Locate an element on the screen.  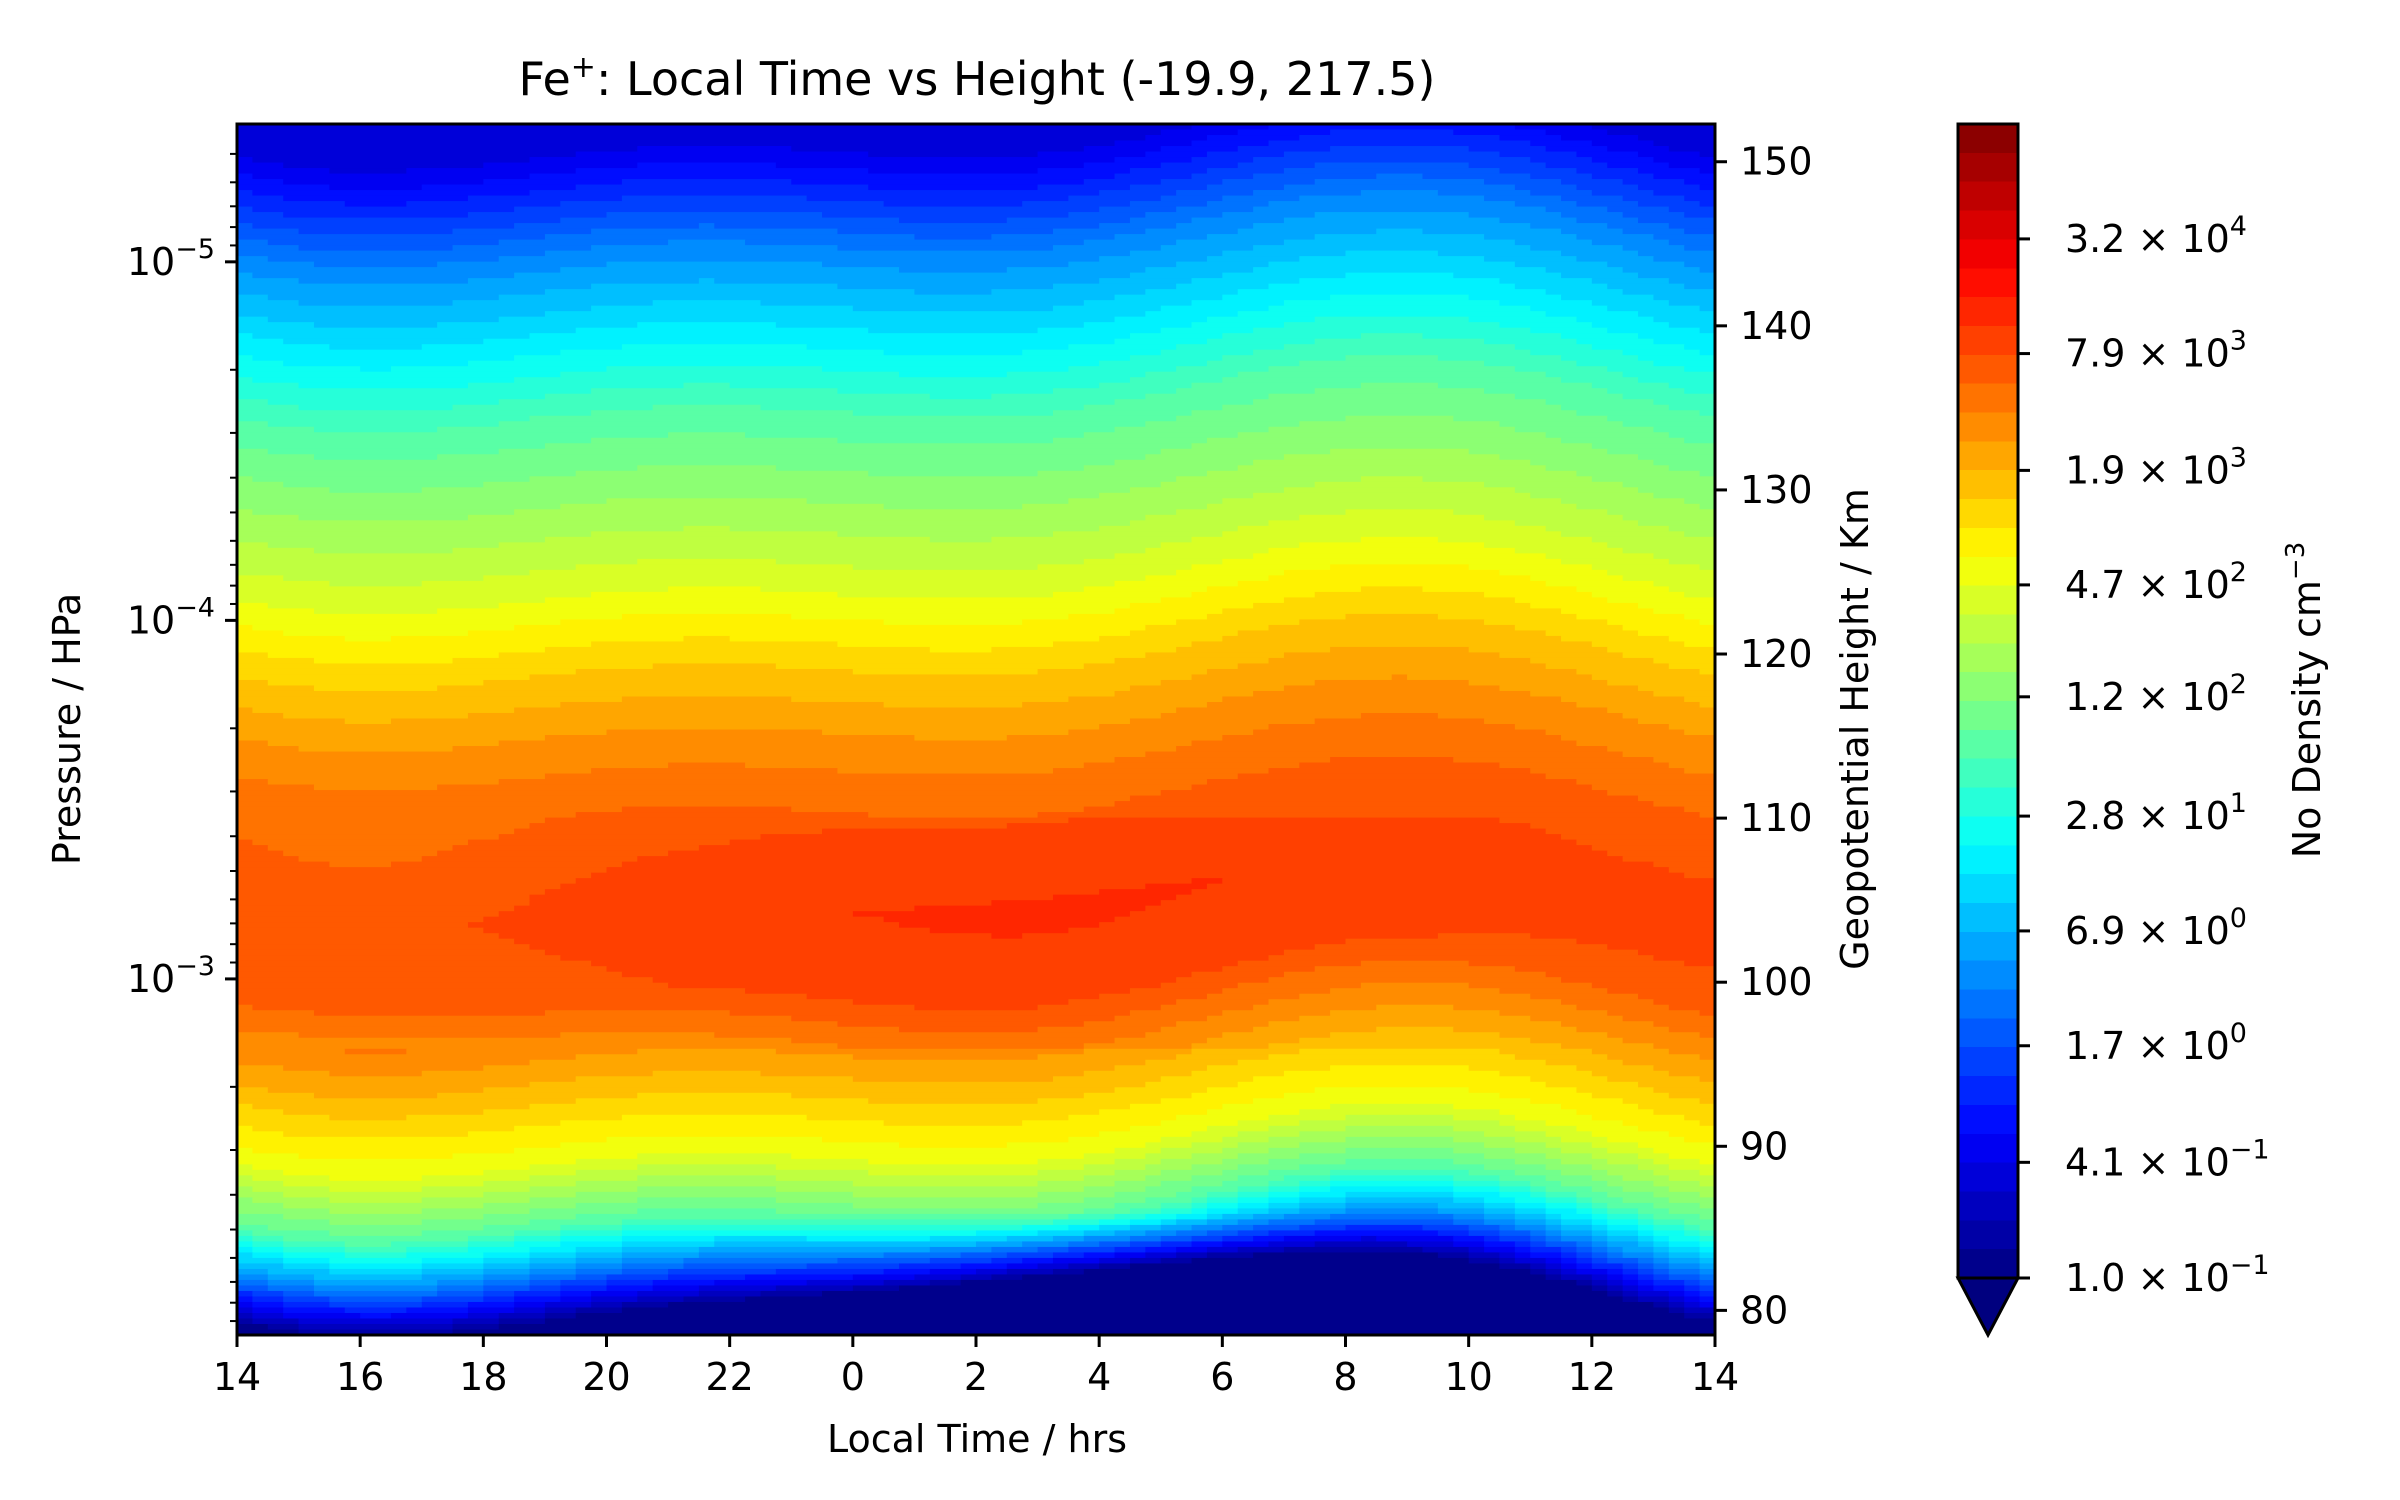
colorbar-tick-label: 6.9 × 100 is located at coordinates (2156, 928).